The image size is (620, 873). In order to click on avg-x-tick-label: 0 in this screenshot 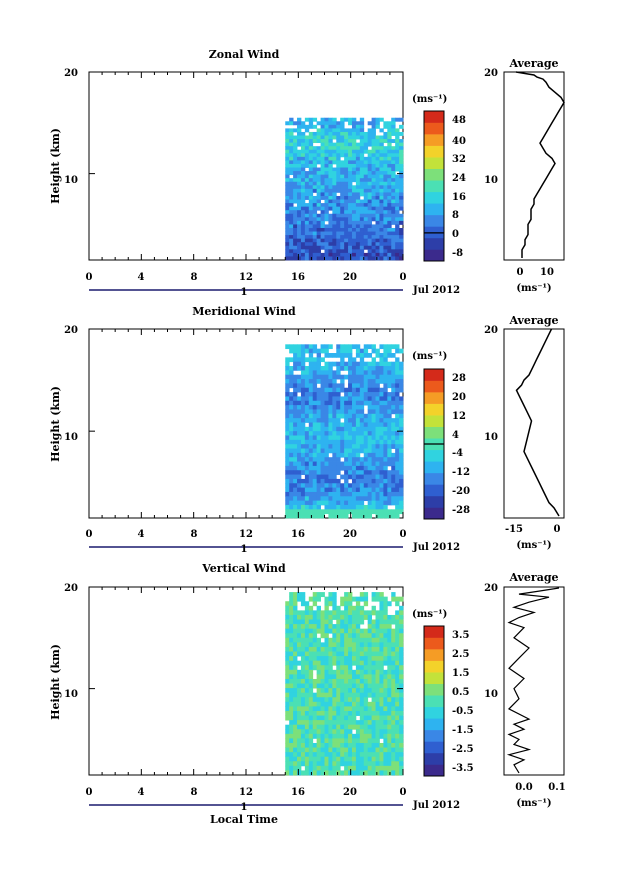, I will do `click(520, 272)`.